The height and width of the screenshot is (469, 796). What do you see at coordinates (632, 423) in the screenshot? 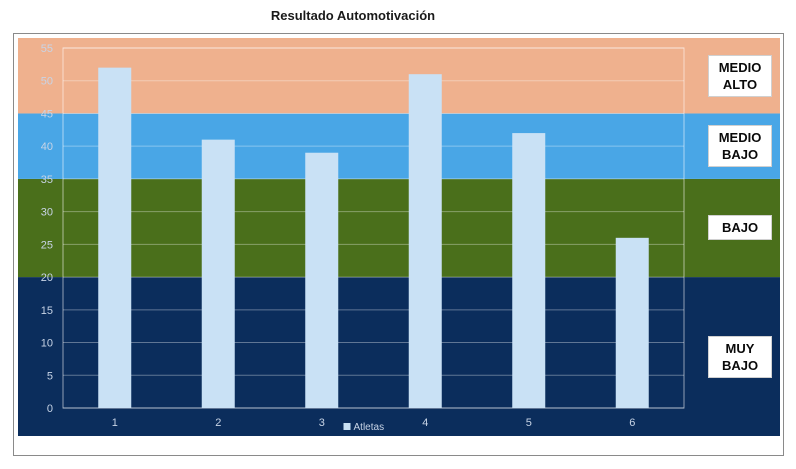
I see `x-tick-label: 6` at bounding box center [632, 423].